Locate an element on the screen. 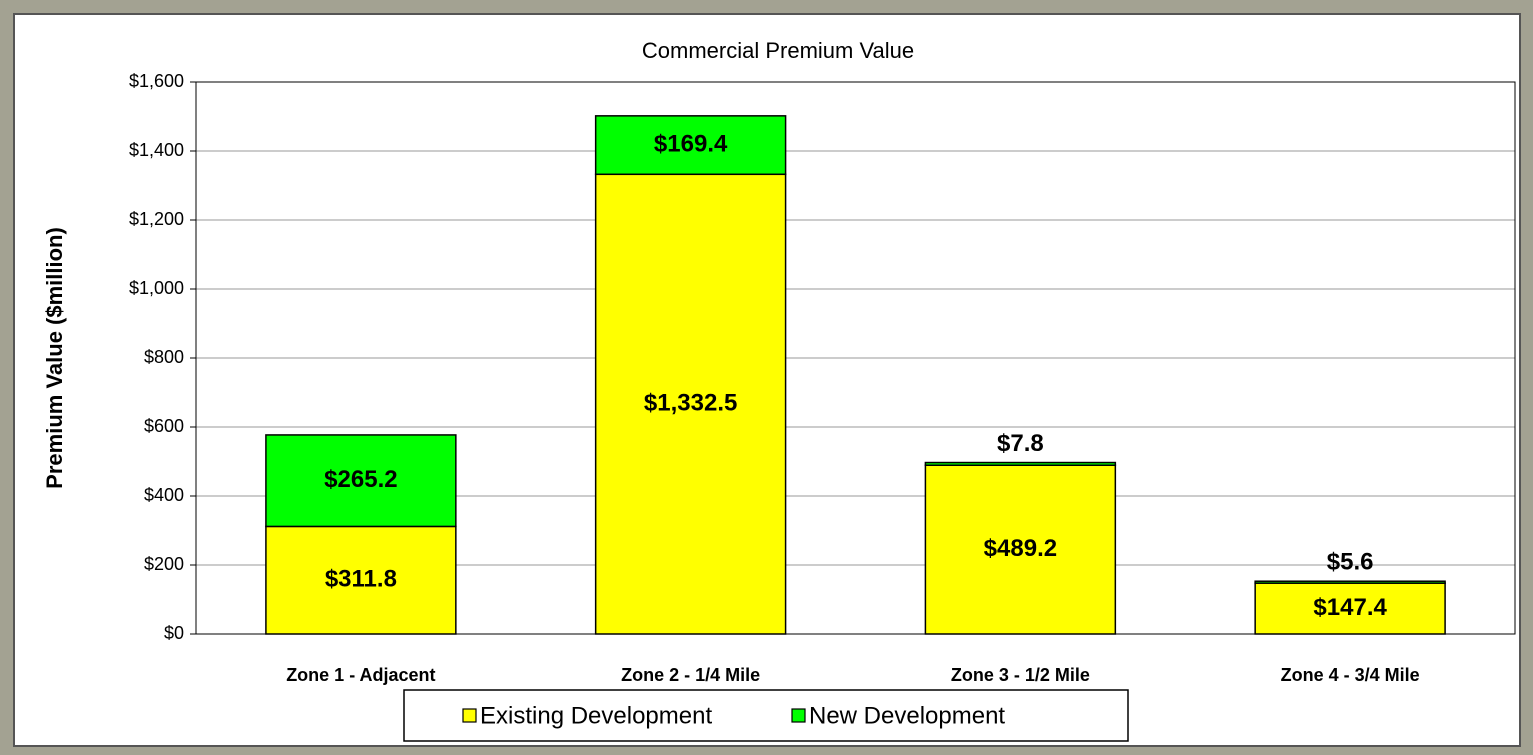 This screenshot has width=1533, height=755. data-label: $265.2 is located at coordinates (360, 479).